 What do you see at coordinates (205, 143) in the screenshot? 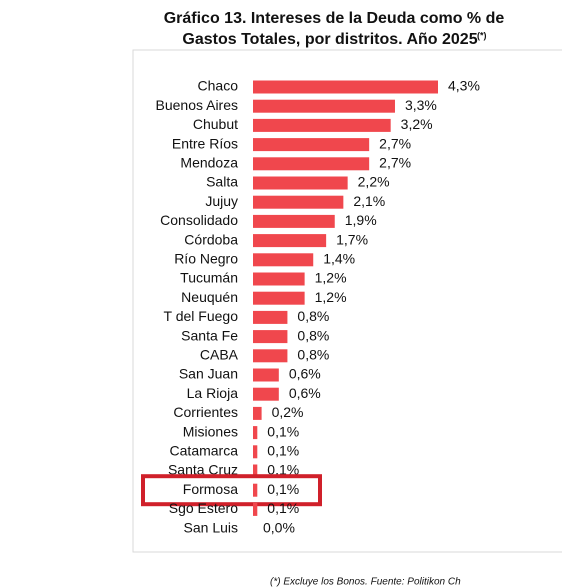
I see `category-label: Entre Ríos` at bounding box center [205, 143].